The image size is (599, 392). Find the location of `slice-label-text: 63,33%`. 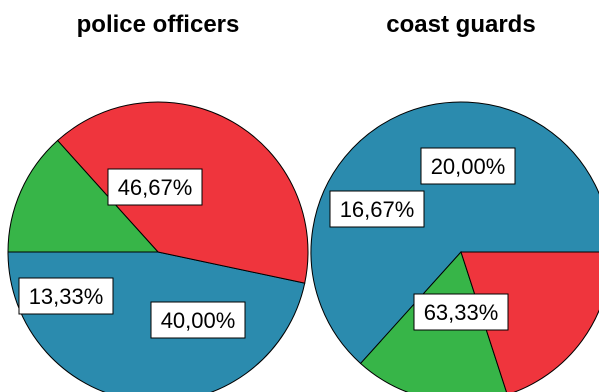

slice-label-text: 63,33% is located at coordinates (461, 312).